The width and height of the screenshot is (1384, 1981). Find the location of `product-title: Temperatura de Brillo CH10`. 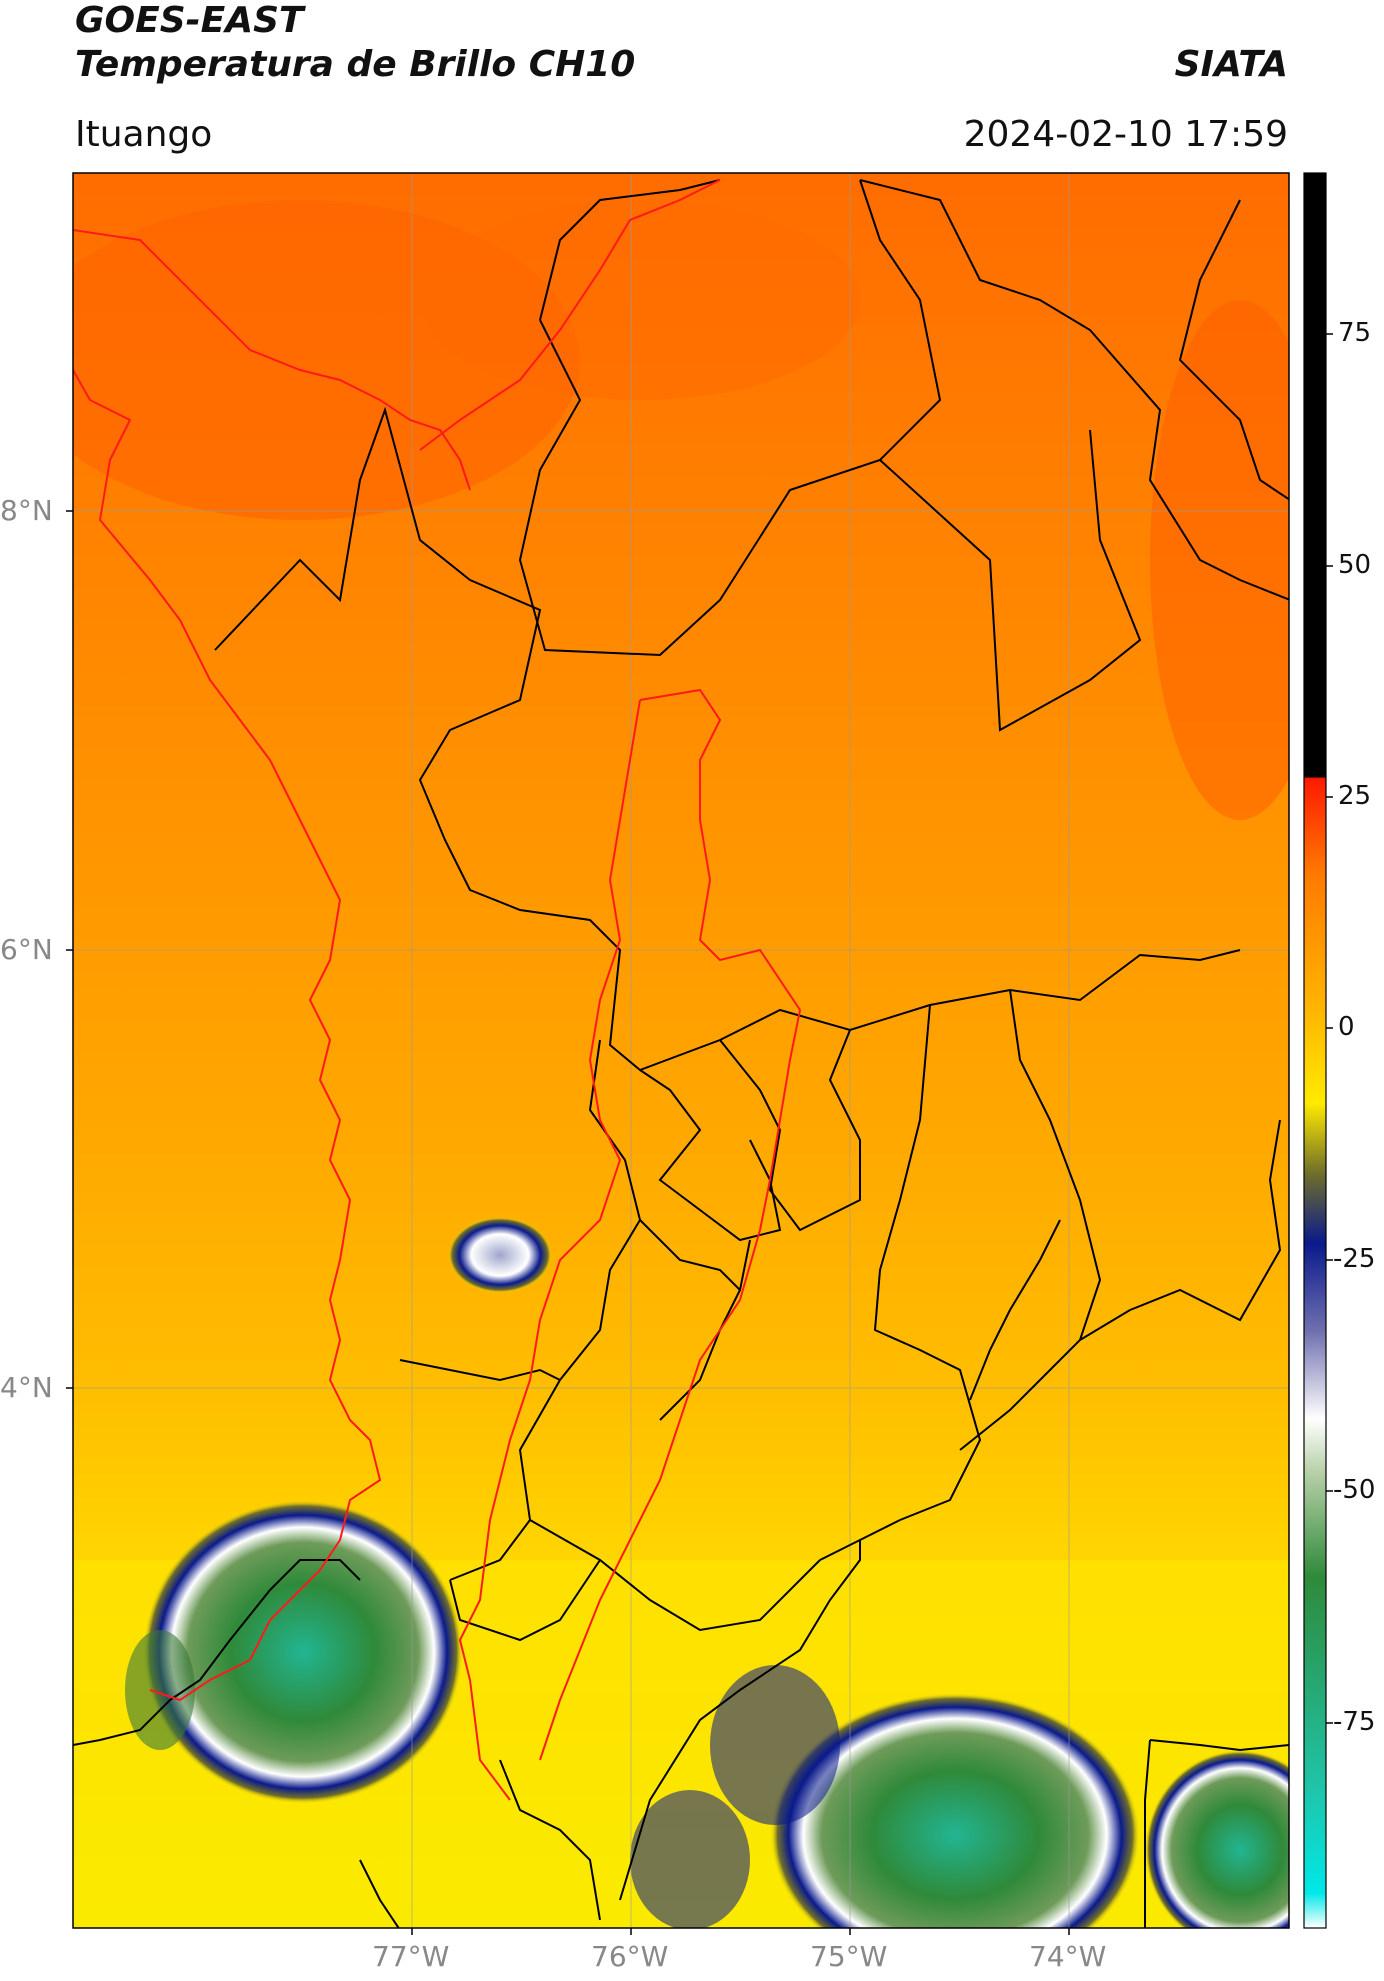

product-title: Temperatura de Brillo CH10 is located at coordinates (355, 64).